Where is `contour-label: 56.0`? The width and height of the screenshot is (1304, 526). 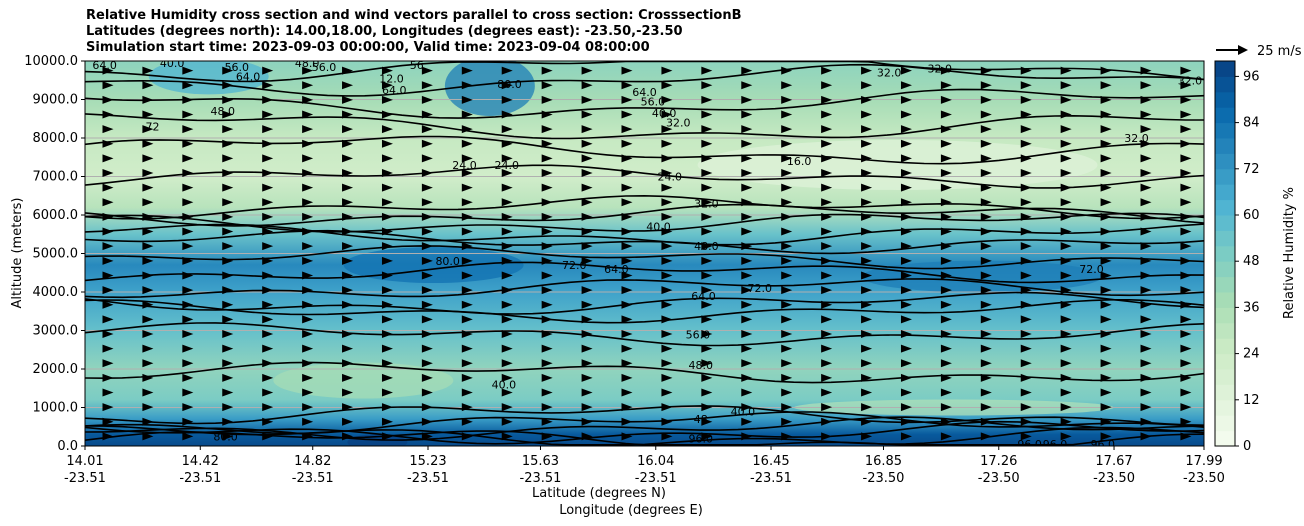
contour-label: 56.0 is located at coordinates (324, 67).